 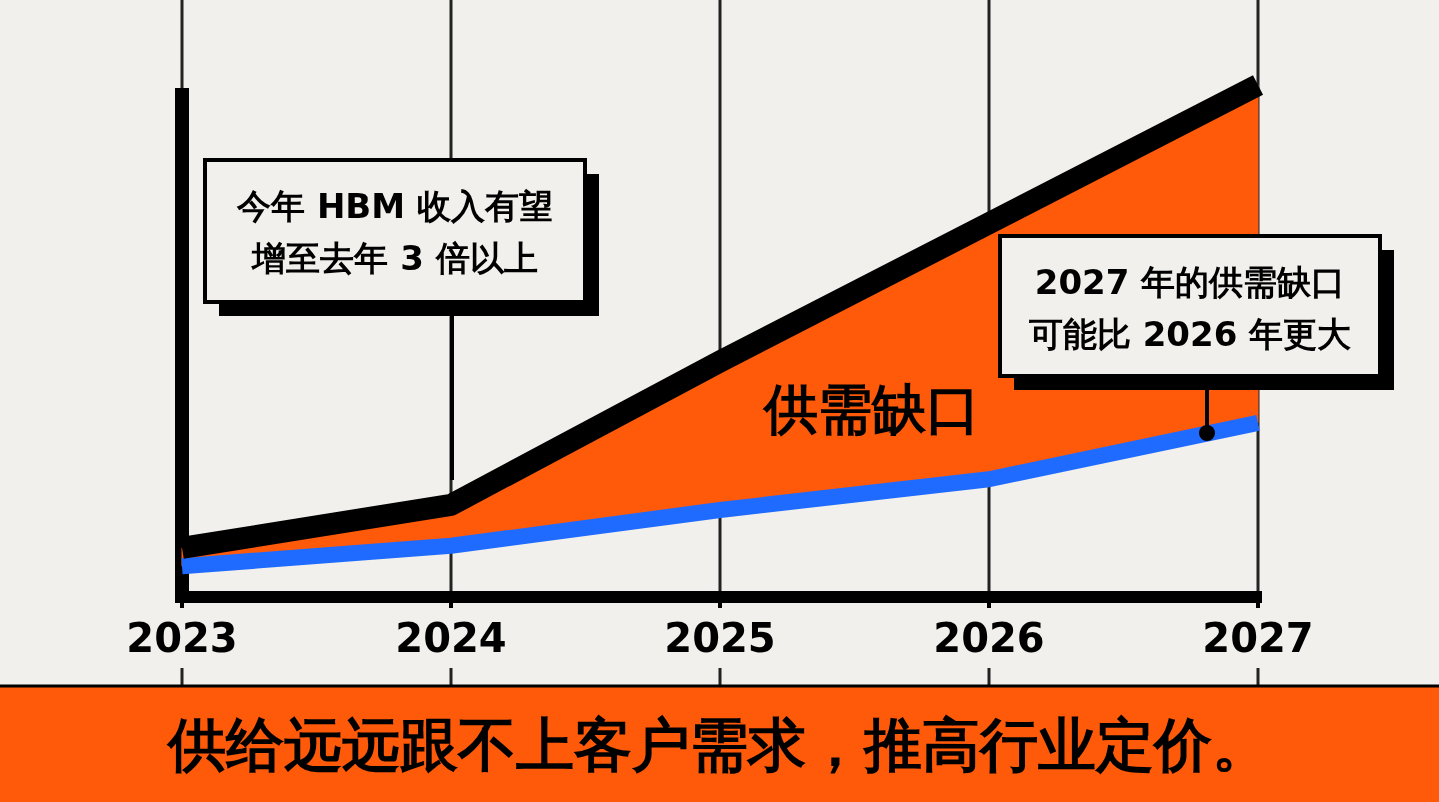 I want to click on x-tick-label: 2027, so click(x=1258, y=638).